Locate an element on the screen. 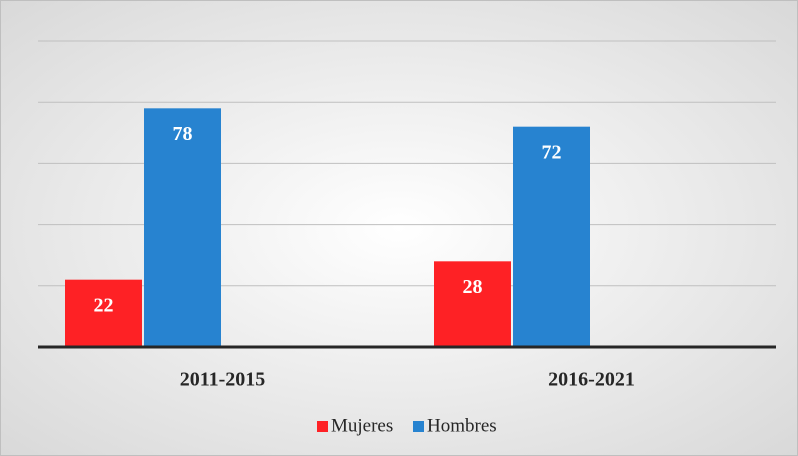  legend-label: Mujeres is located at coordinates (362, 425).